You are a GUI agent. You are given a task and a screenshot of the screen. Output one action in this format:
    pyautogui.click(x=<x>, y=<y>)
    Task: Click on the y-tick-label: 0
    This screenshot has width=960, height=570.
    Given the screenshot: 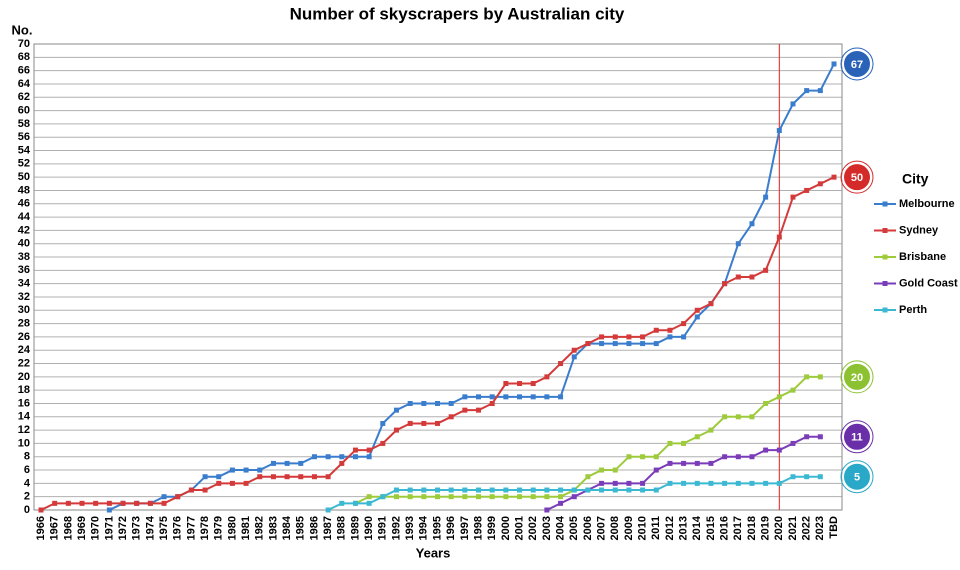 What is the action you would take?
    pyautogui.click(x=27, y=510)
    